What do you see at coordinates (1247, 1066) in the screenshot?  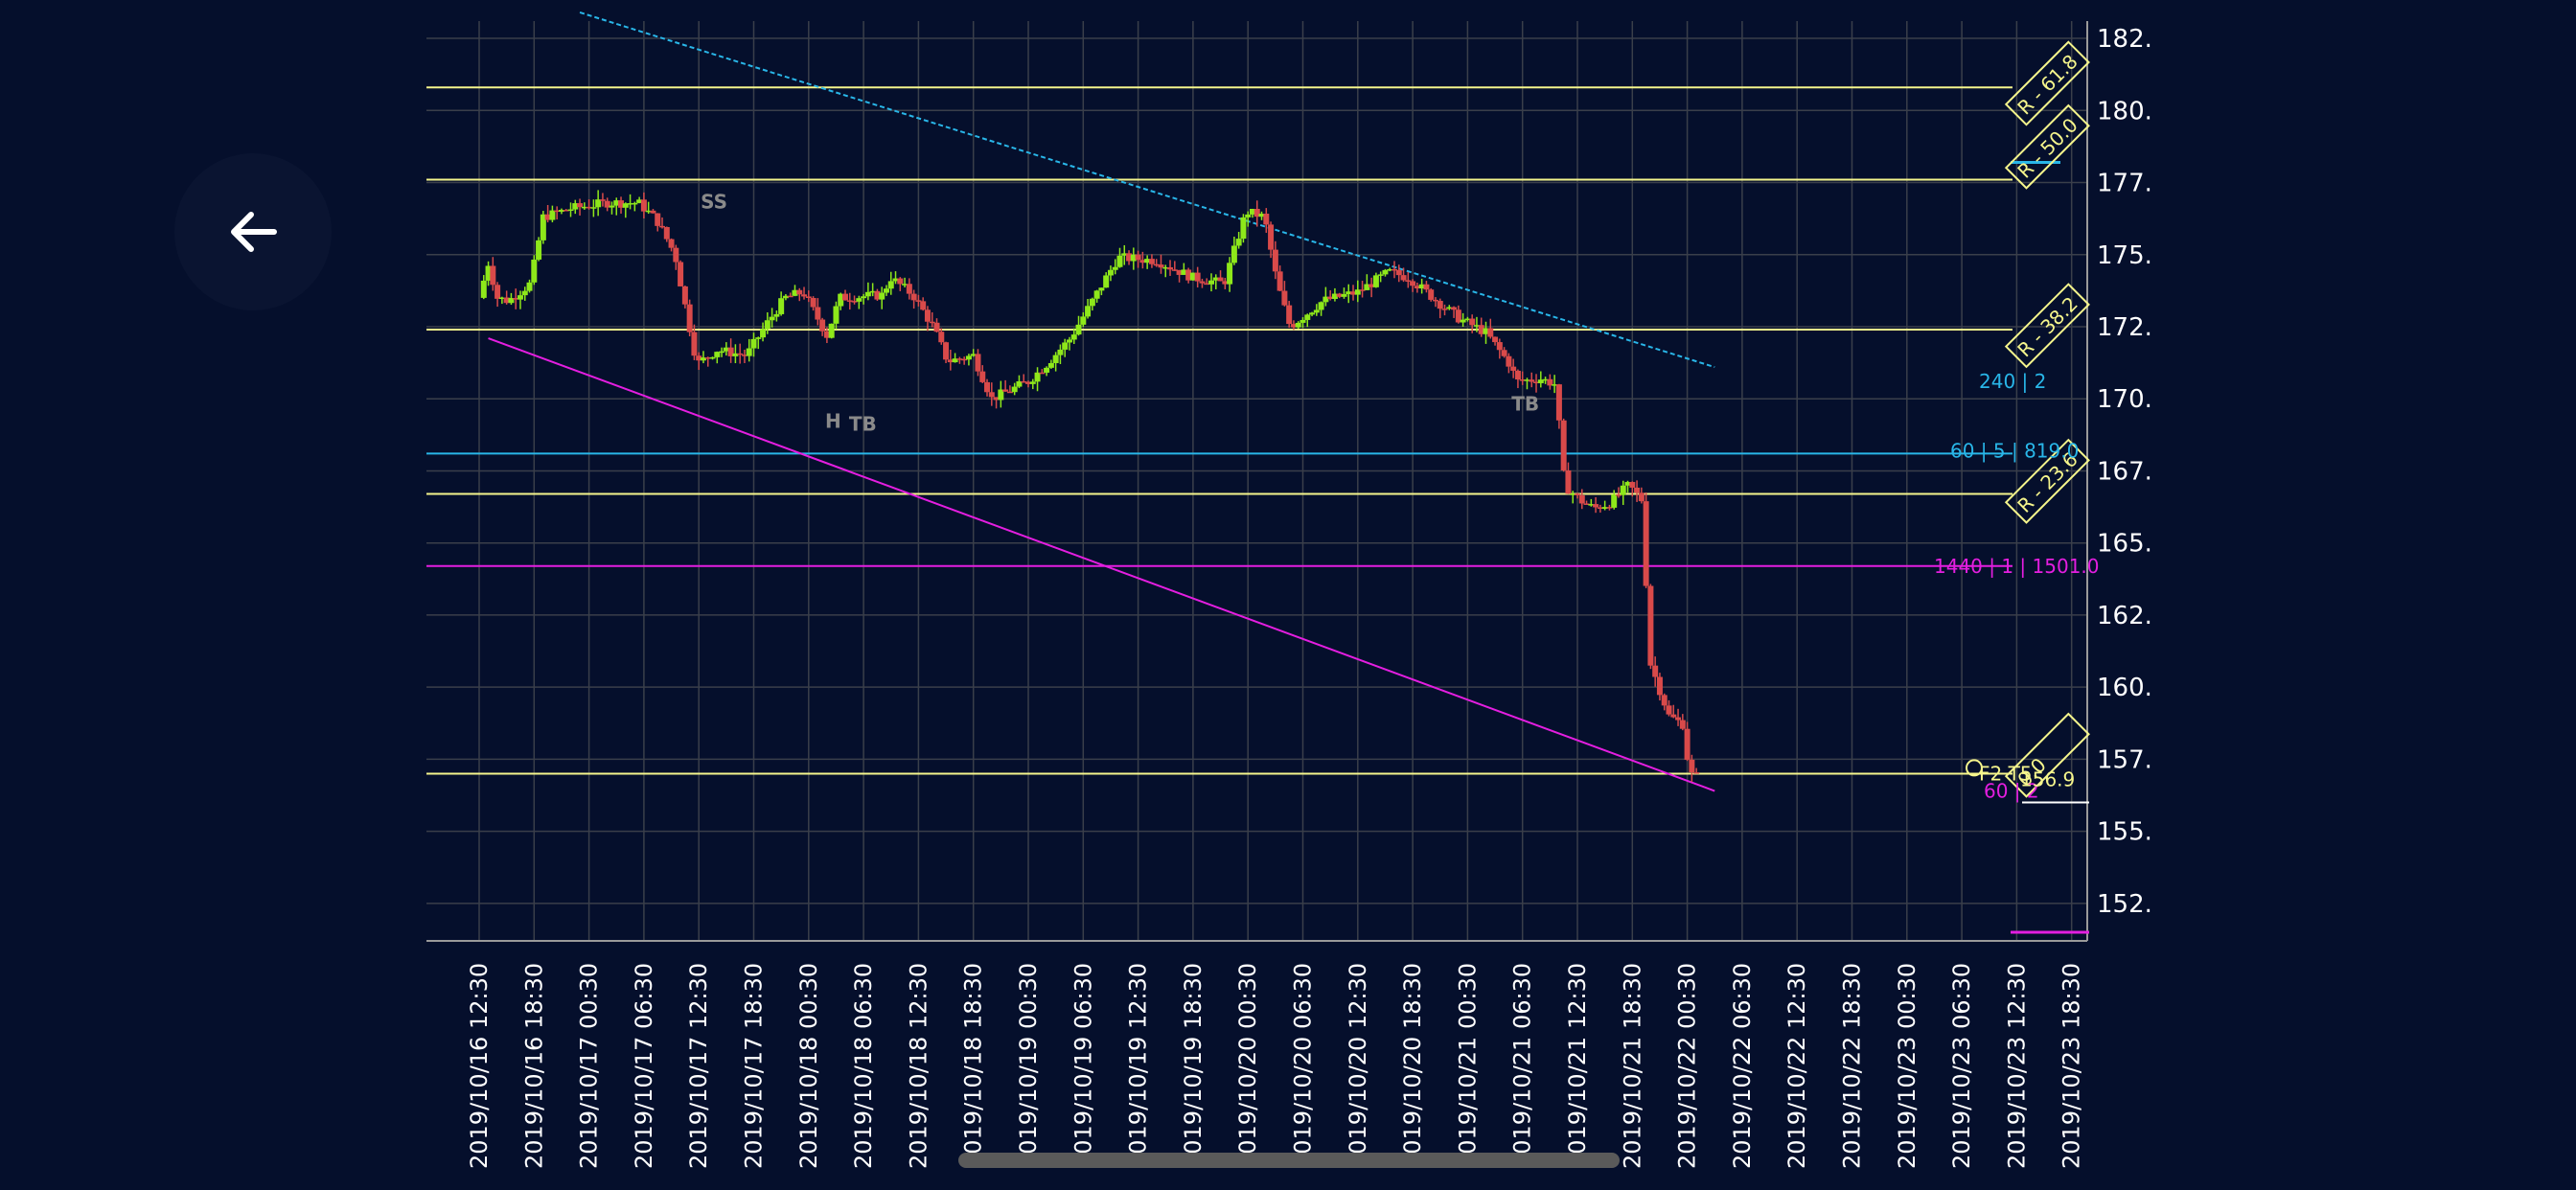 I see `x-tick-label: 2019/10/20 00:30` at bounding box center [1247, 1066].